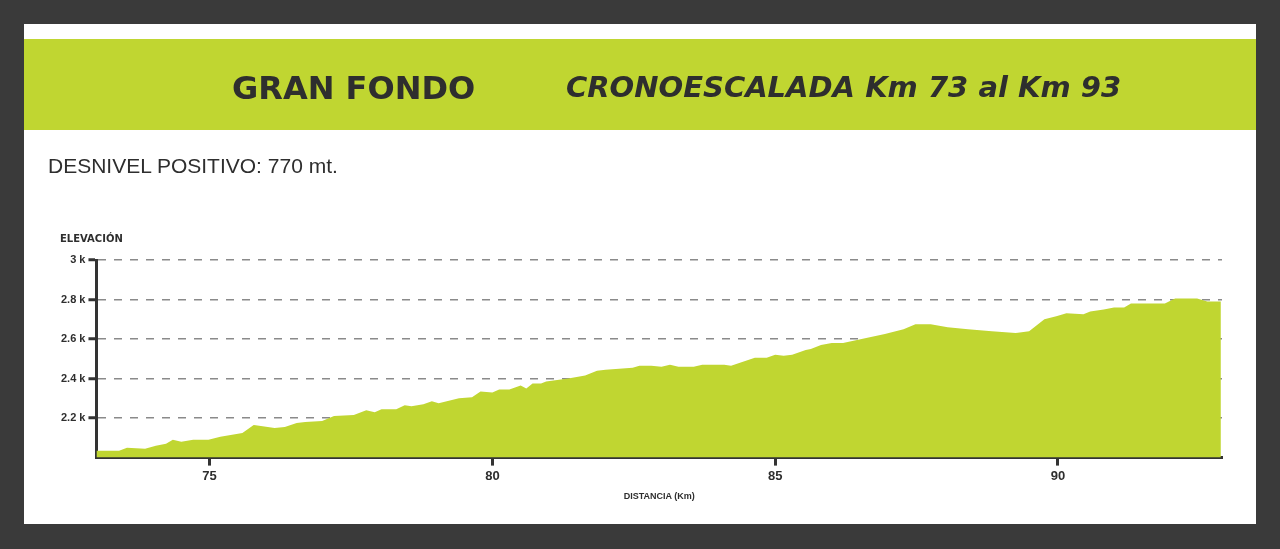  Describe the element at coordinates (659, 496) in the screenshot. I see `x-axis-title: DISTANCIA (Km)` at that location.